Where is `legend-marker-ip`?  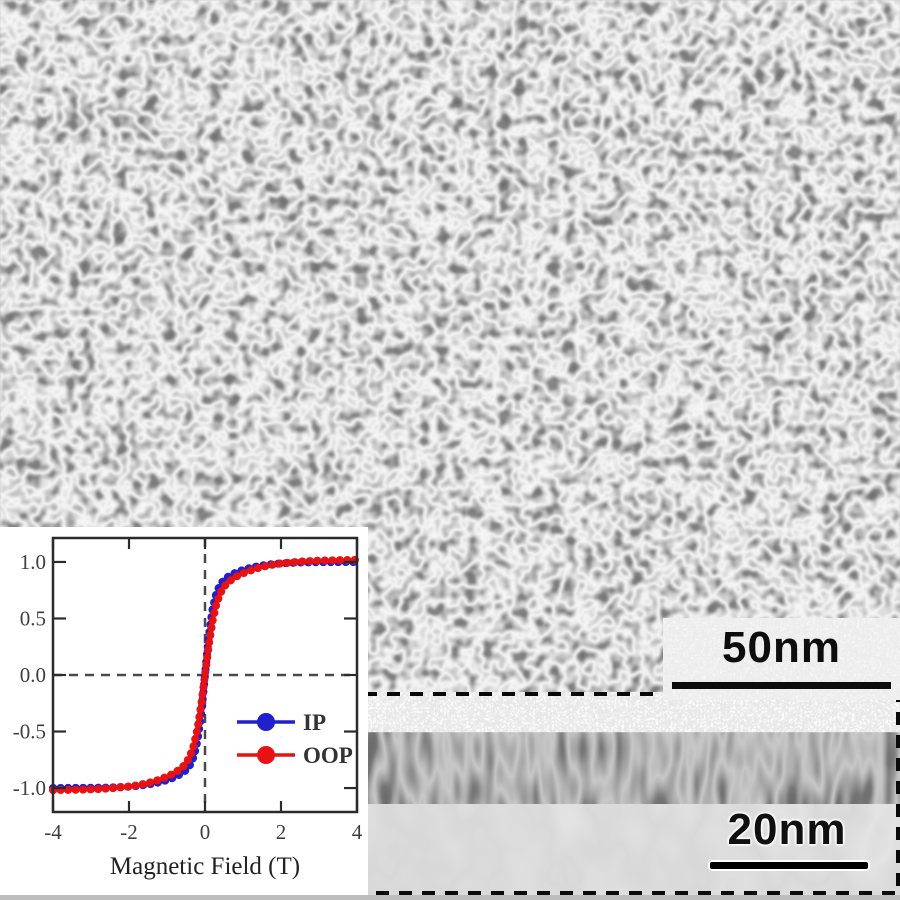 legend-marker-ip is located at coordinates (266, 722).